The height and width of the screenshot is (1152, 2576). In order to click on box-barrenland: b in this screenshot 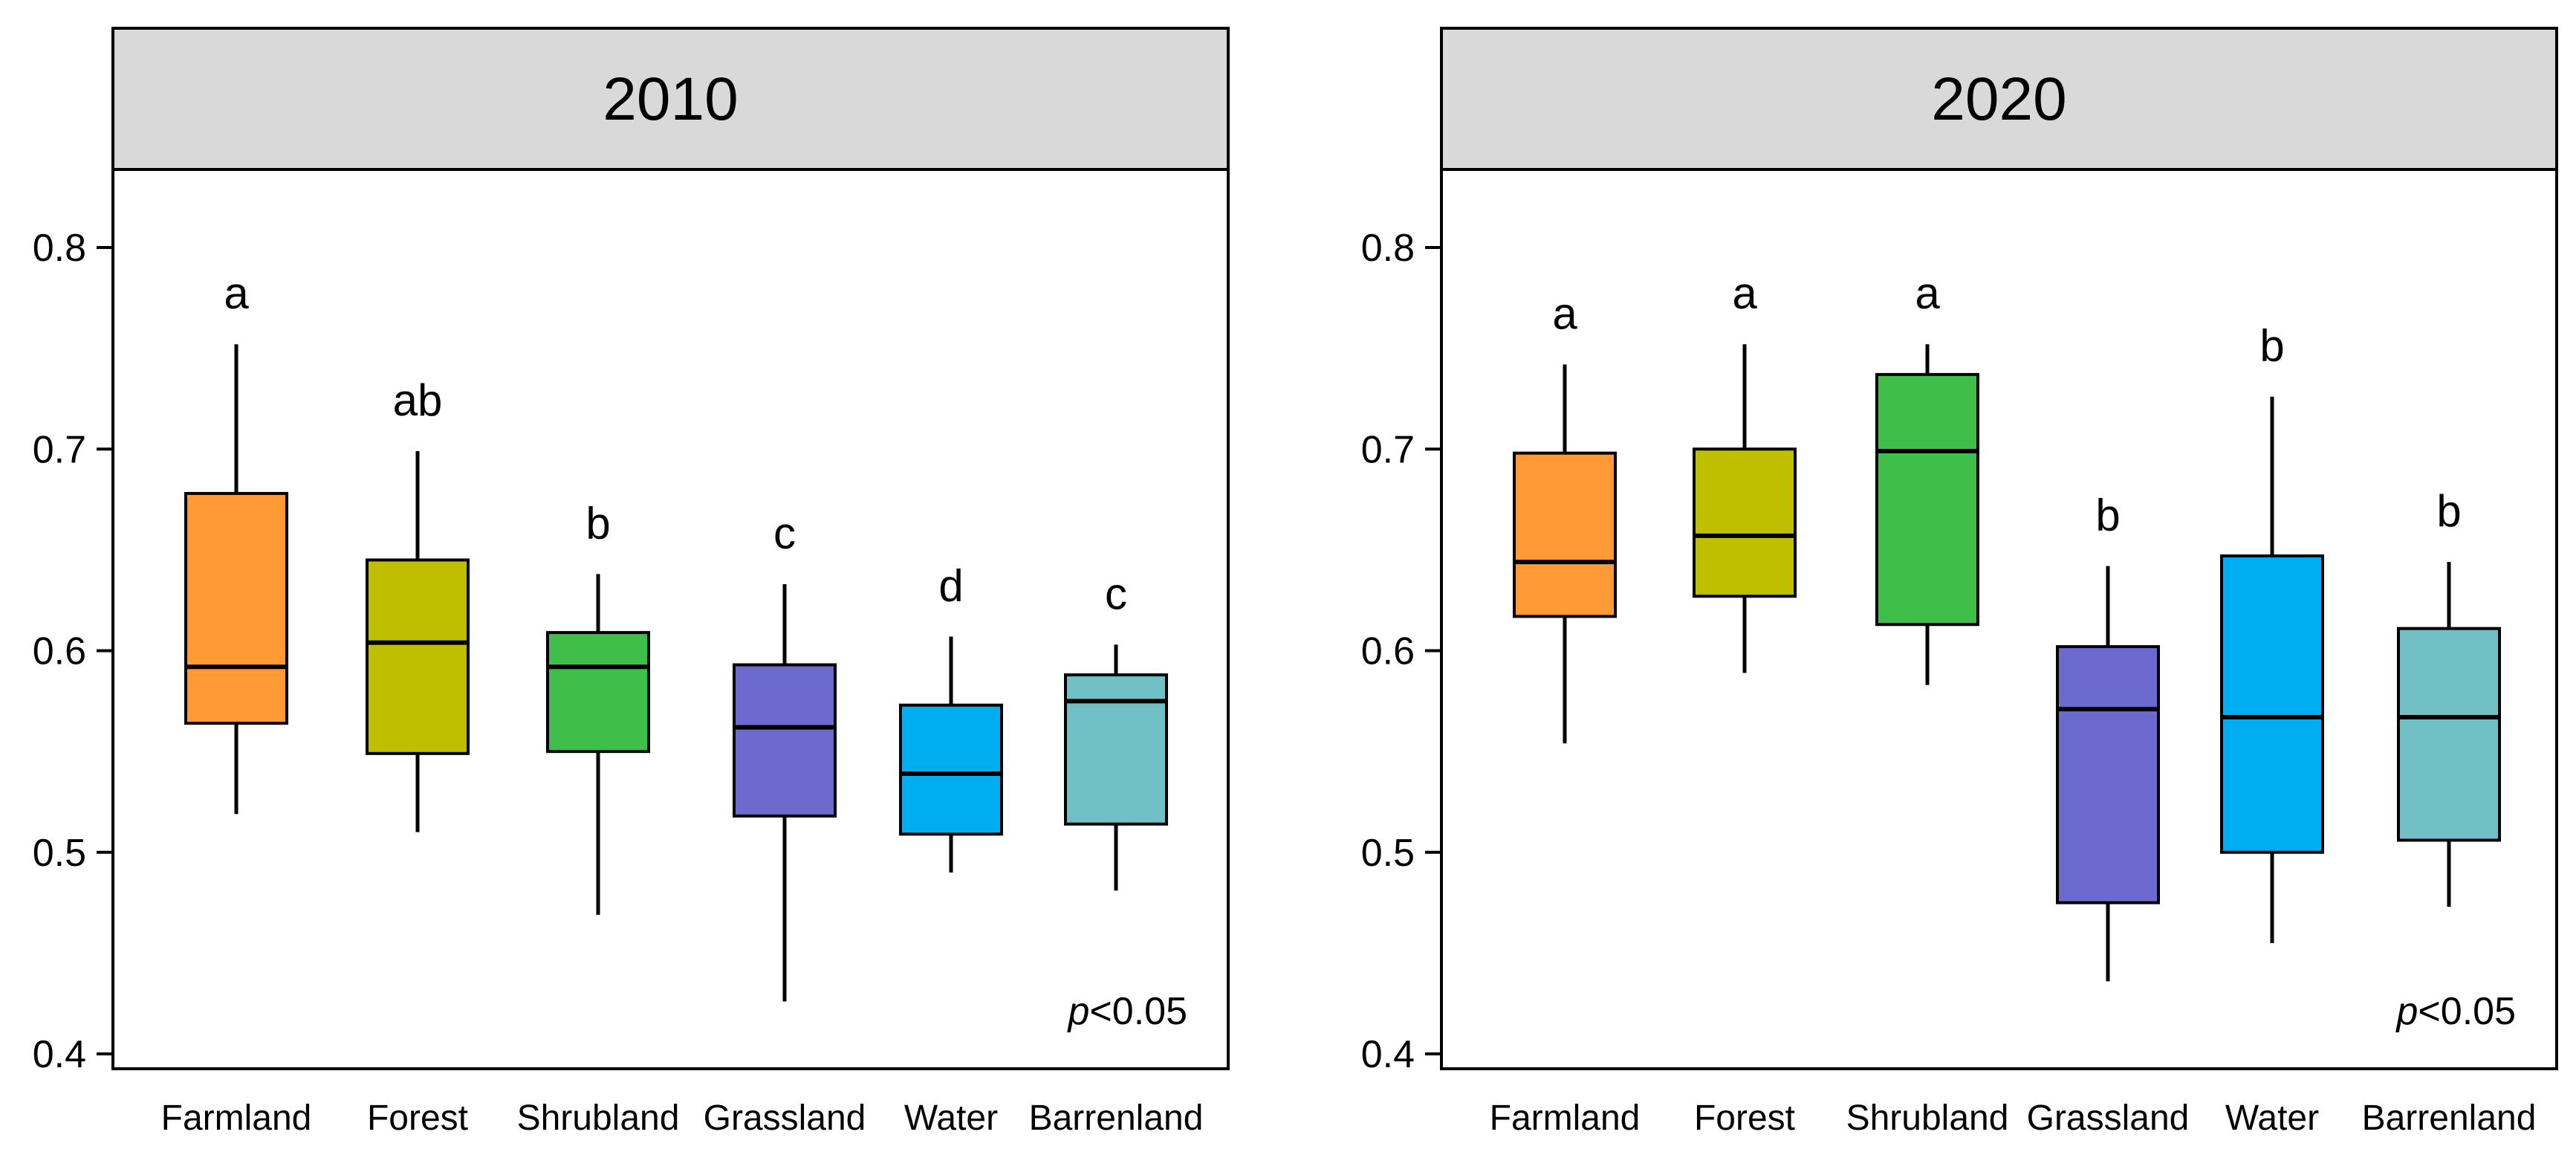, I will do `click(2449, 697)`.